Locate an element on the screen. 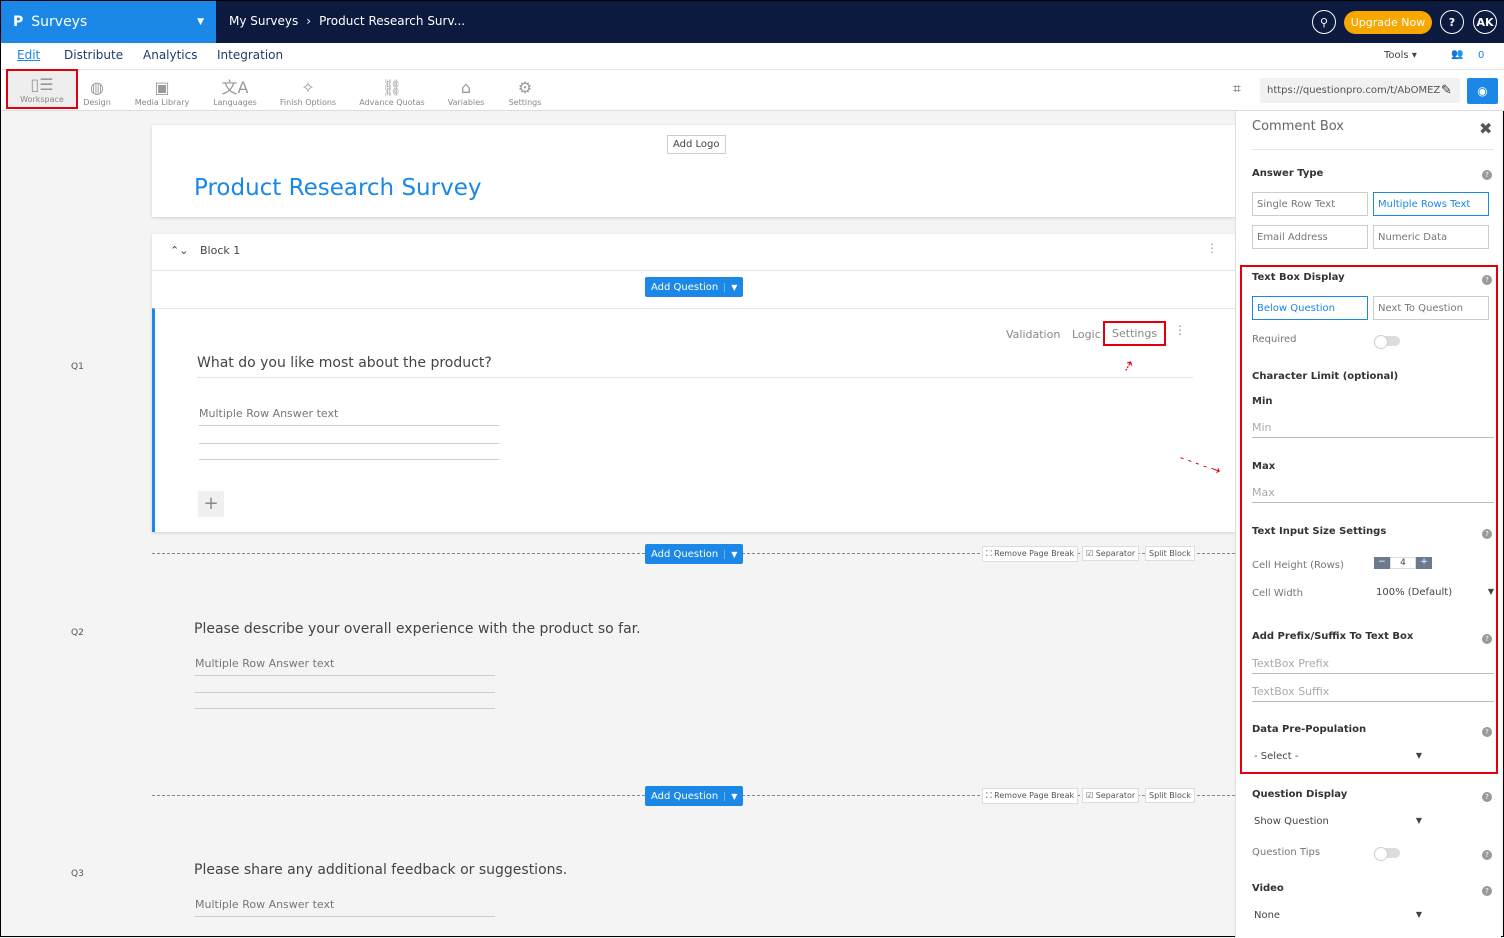 The width and height of the screenshot is (1504, 938). tool-variables: ⌂ Variables is located at coordinates (466, 92).